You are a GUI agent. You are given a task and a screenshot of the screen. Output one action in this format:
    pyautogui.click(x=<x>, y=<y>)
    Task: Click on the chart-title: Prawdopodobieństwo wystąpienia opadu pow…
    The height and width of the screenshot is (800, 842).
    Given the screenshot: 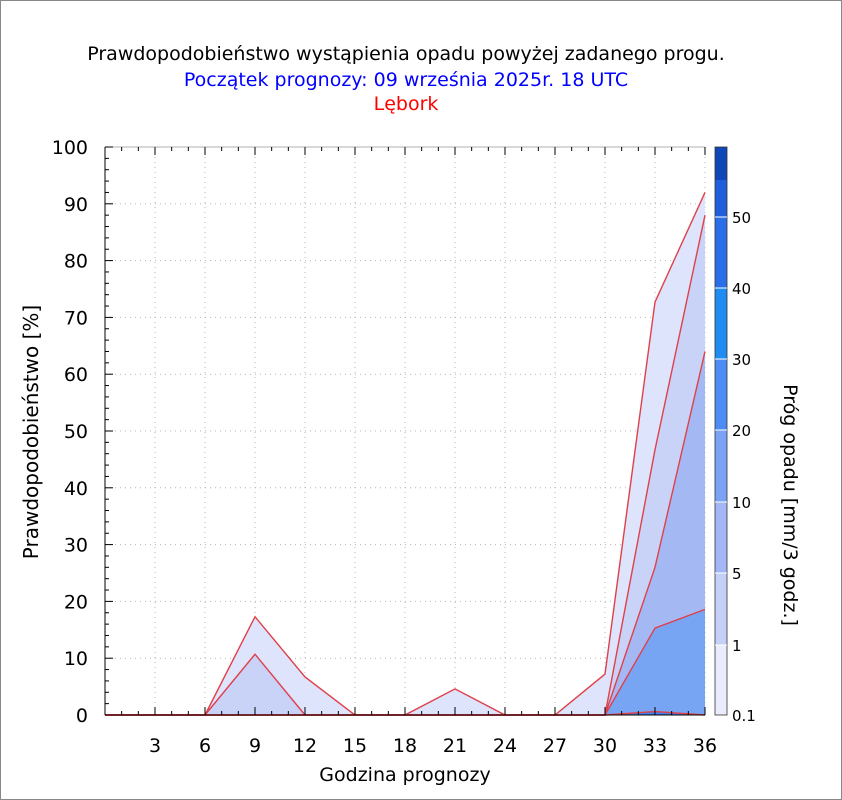 What is the action you would take?
    pyautogui.click(x=406, y=54)
    